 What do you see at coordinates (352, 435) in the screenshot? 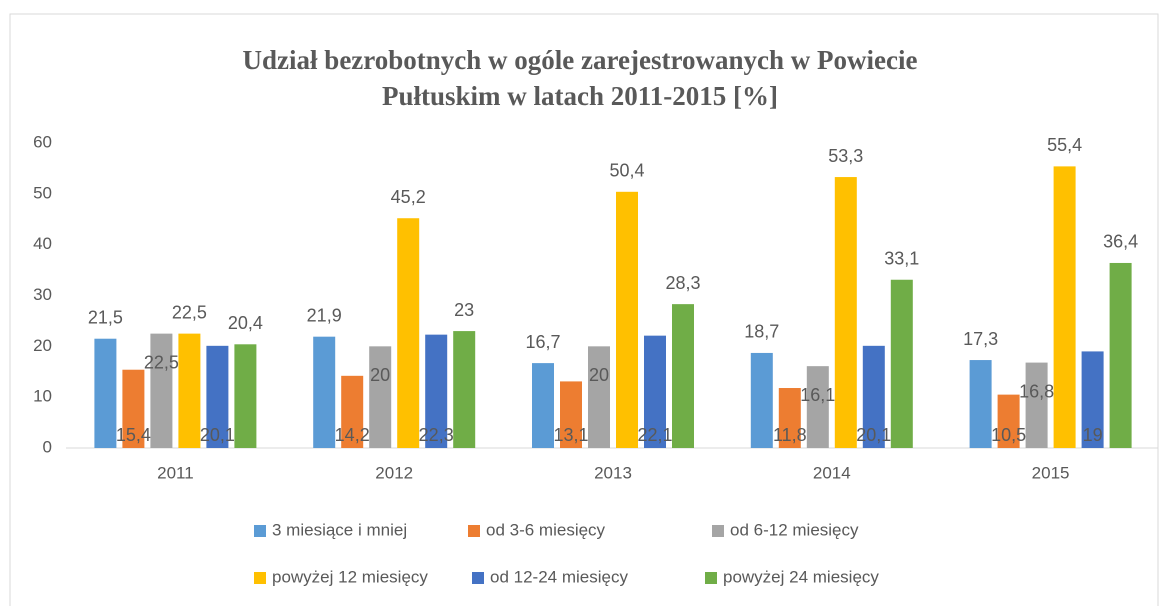
I see `data-label: 14,2` at bounding box center [352, 435].